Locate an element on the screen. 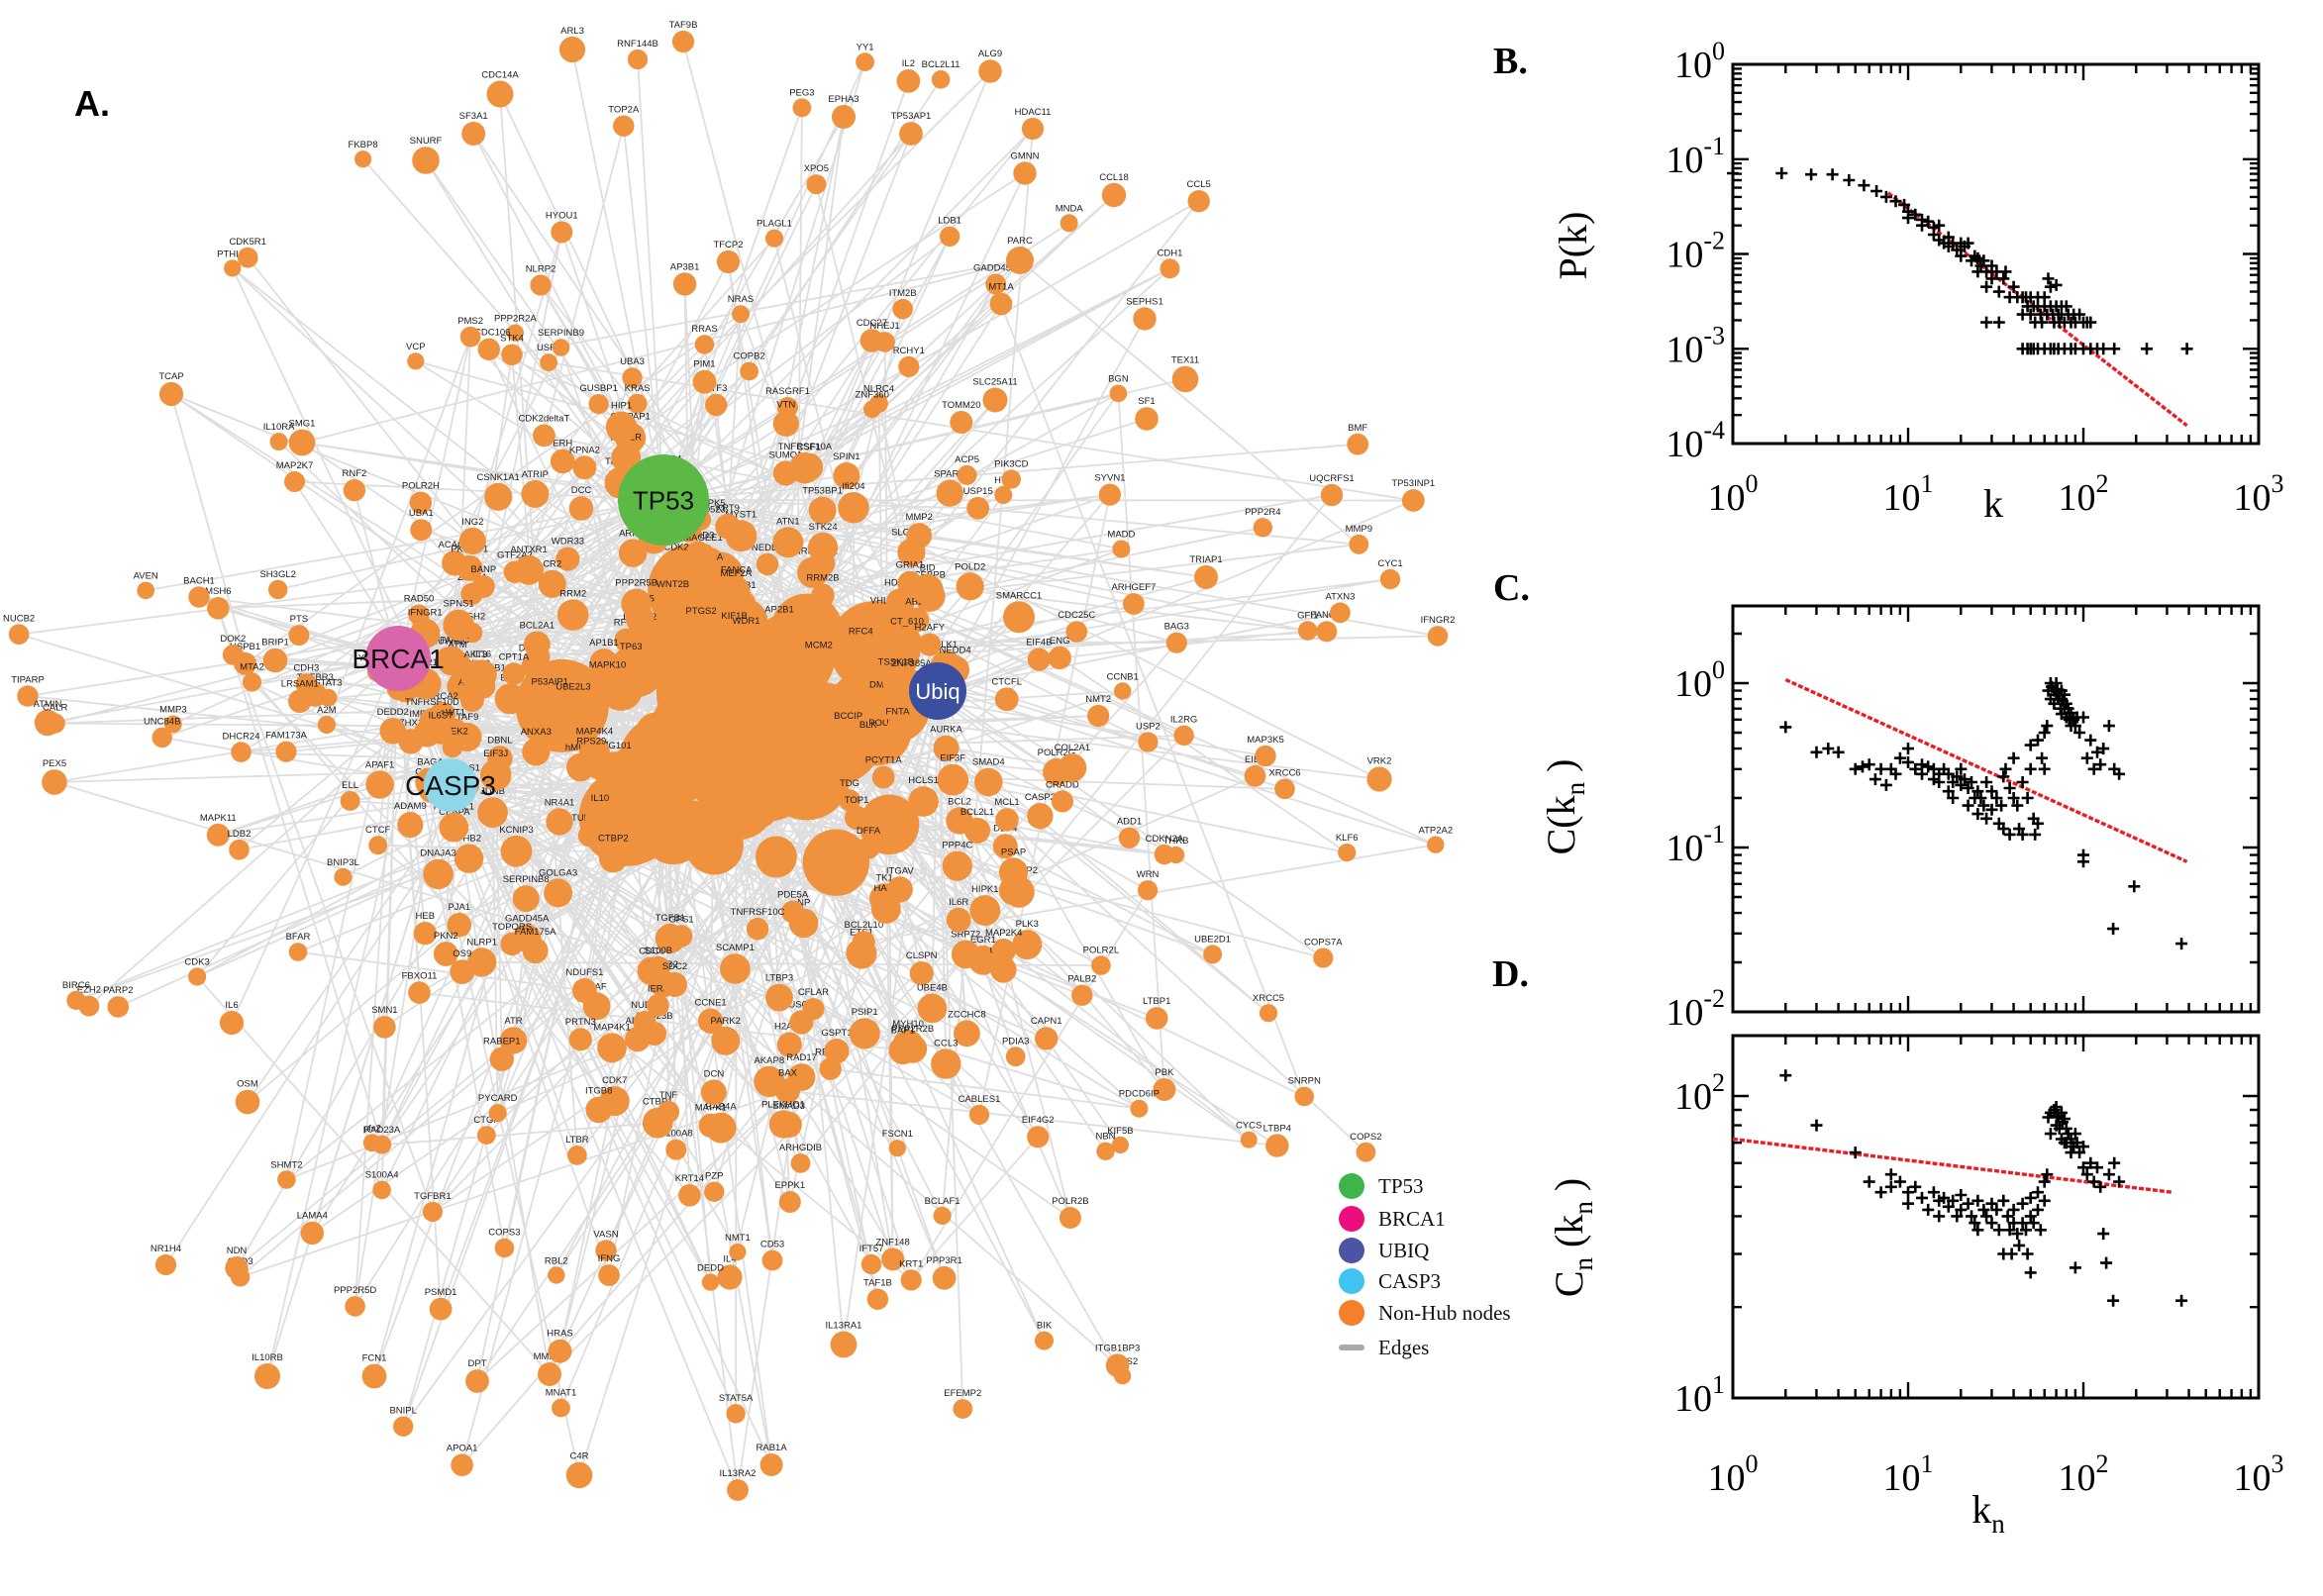 The image size is (2323, 1596). network-node-label: NHEJ1 is located at coordinates (885, 326).